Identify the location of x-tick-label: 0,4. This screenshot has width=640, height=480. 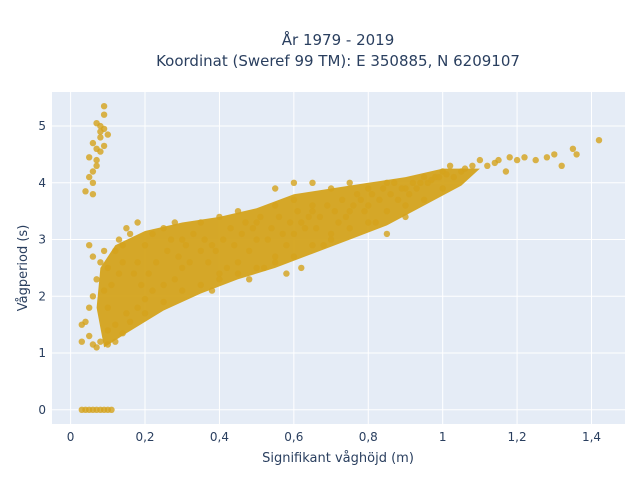
(219, 437).